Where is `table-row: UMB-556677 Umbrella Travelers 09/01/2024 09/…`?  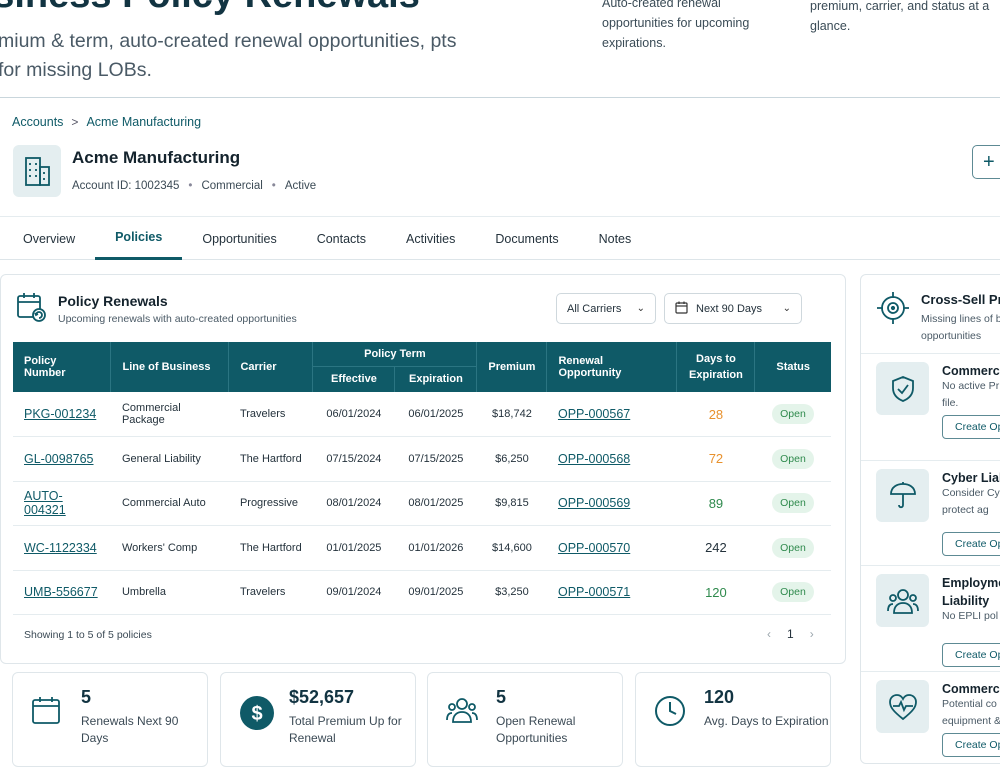
table-row: UMB-556677 Umbrella Travelers 09/01/2024 09/… is located at coordinates (422, 592).